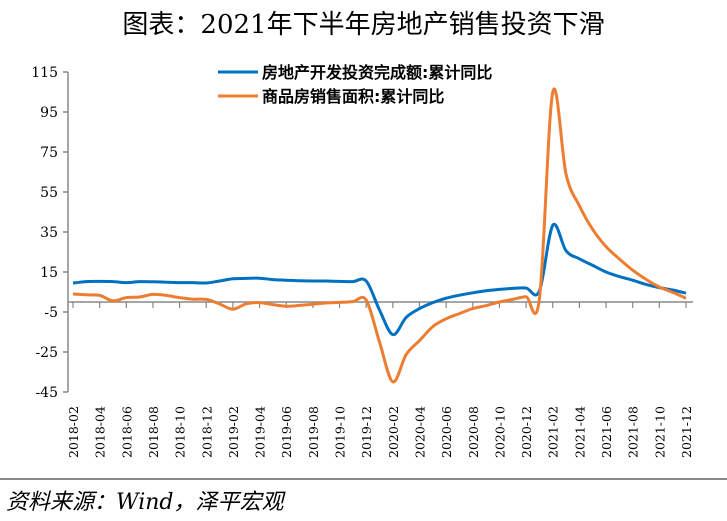  What do you see at coordinates (49, 113) in the screenshot?
I see `y-tick-label: 95` at bounding box center [49, 113].